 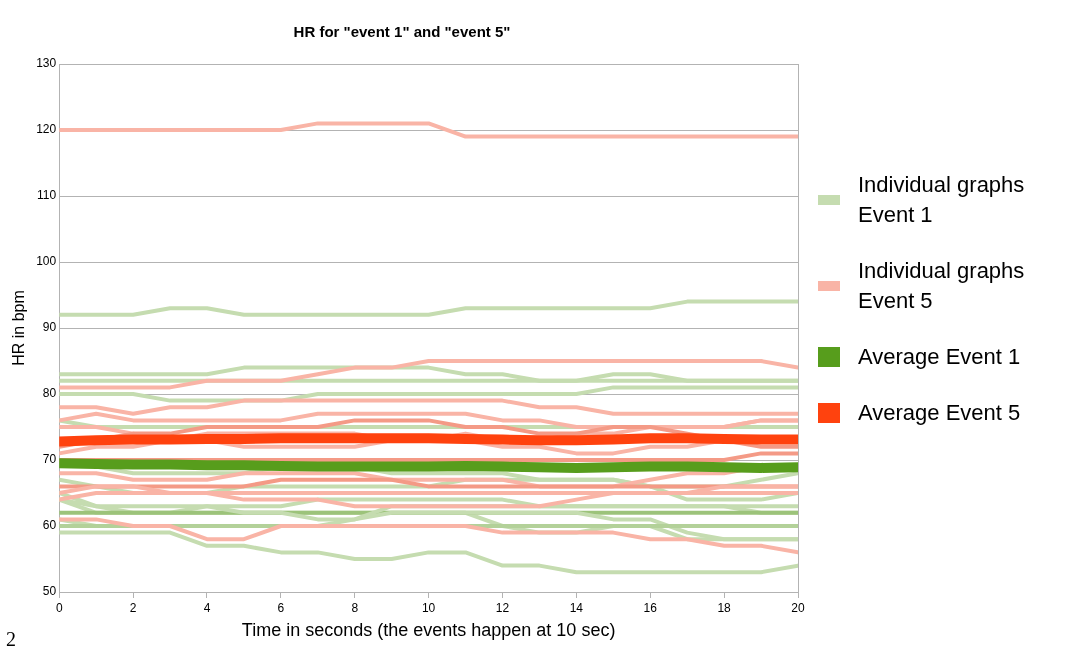 What do you see at coordinates (428, 630) in the screenshot?
I see `x-axis-title: Time in seconds (the events happen at 10 sec)` at bounding box center [428, 630].